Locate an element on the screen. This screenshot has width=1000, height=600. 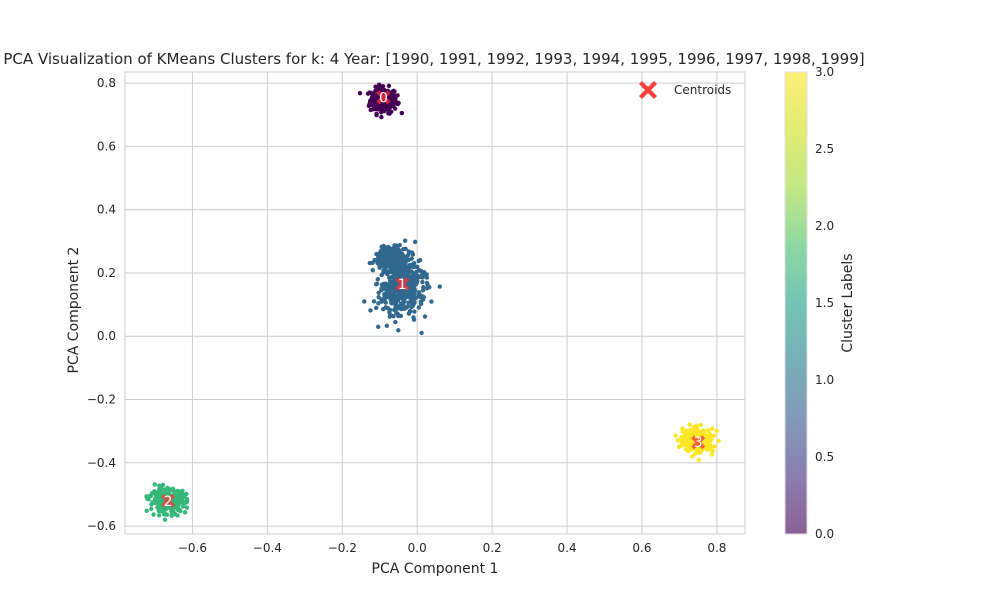
colorbar-label: Cluster Labels is located at coordinates (848, 302).